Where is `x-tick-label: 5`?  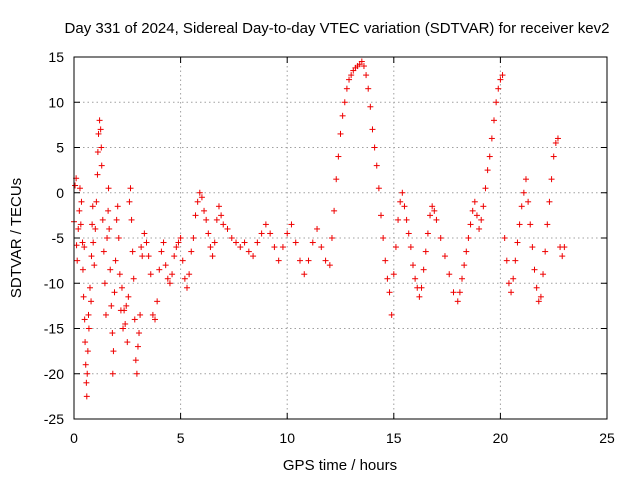 x-tick-label: 5 is located at coordinates (181, 438).